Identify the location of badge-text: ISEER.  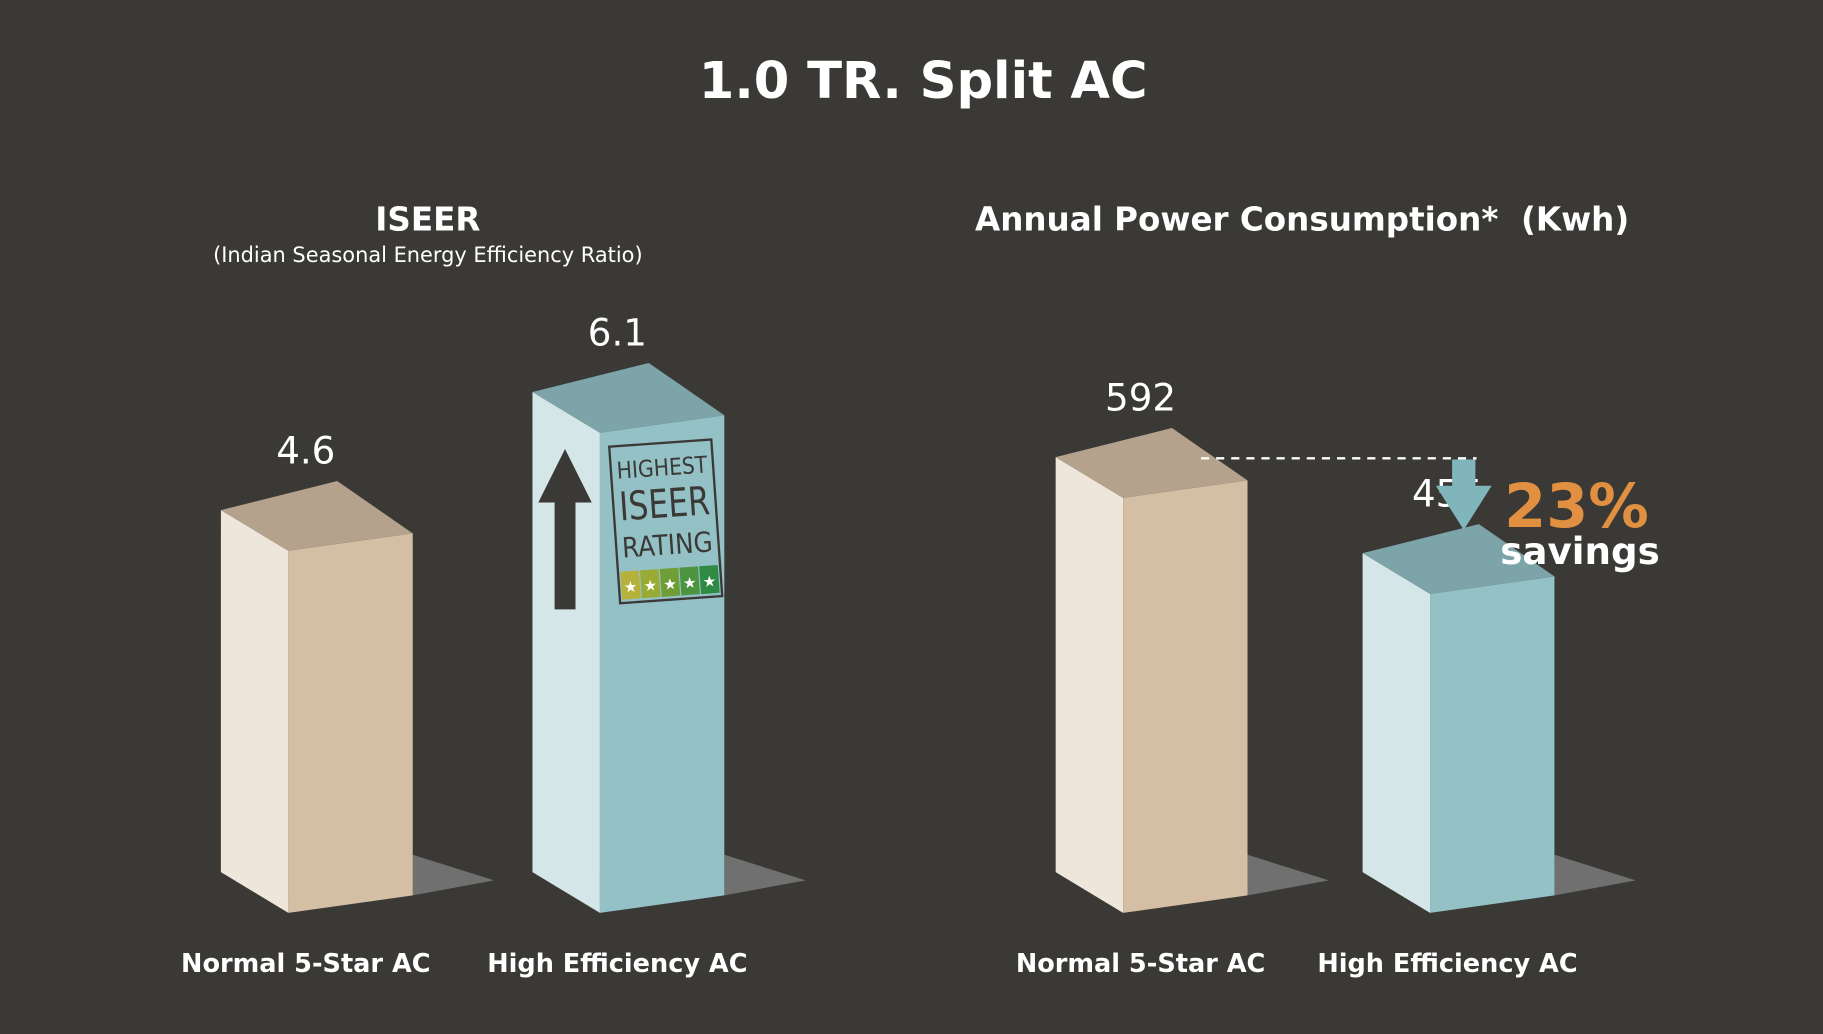
(665, 504).